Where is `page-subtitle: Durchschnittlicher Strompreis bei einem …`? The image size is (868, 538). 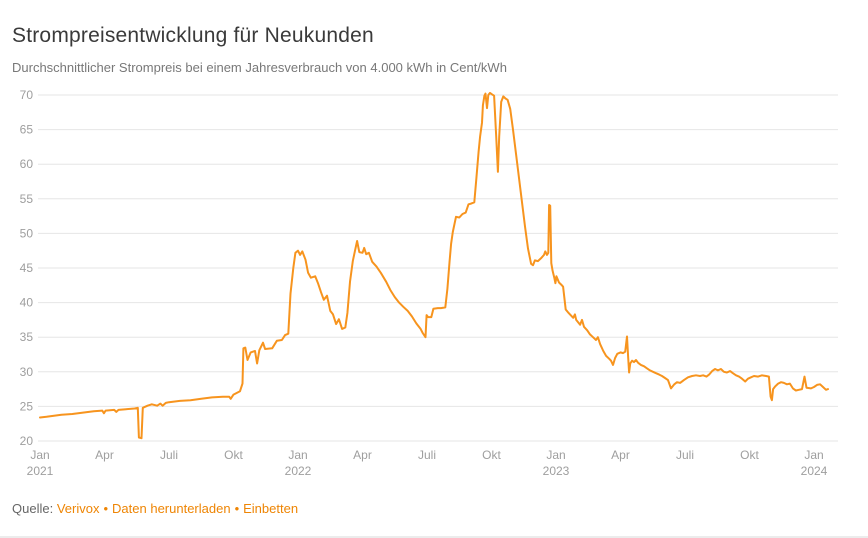 page-subtitle: Durchschnittlicher Strompreis bei einem … is located at coordinates (259, 67).